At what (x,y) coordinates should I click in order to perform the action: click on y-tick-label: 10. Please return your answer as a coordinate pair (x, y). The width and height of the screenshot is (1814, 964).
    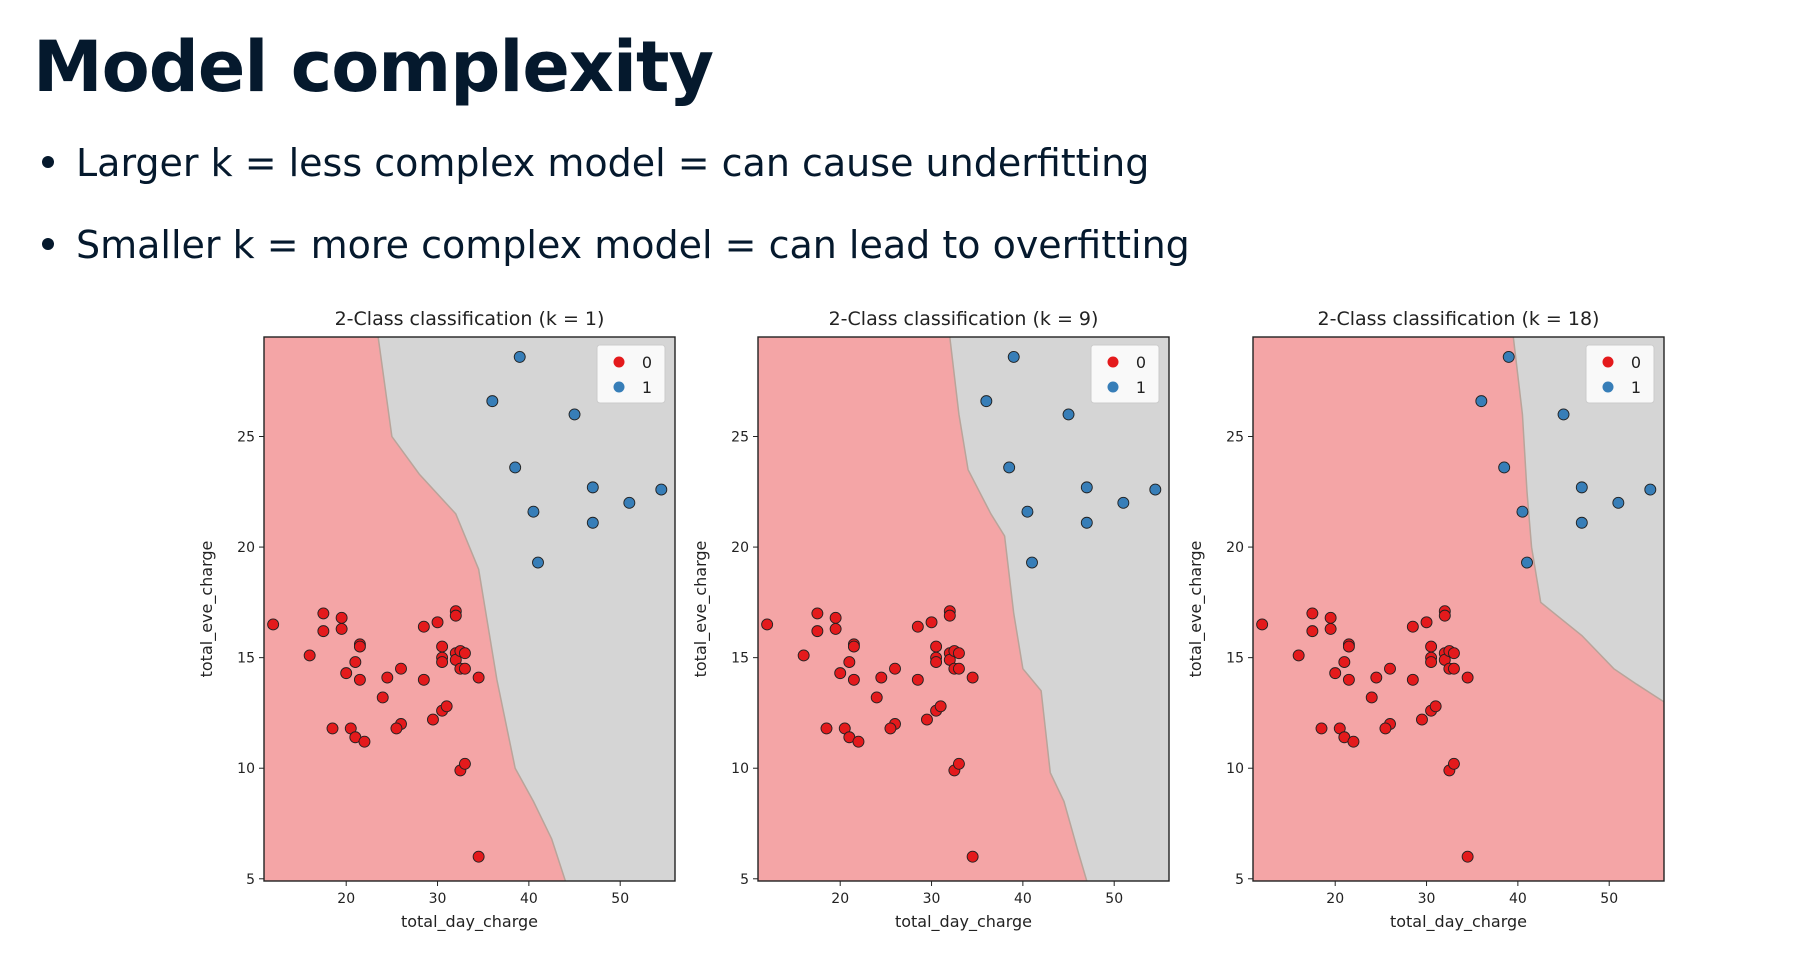
    Looking at the image, I should click on (740, 769).